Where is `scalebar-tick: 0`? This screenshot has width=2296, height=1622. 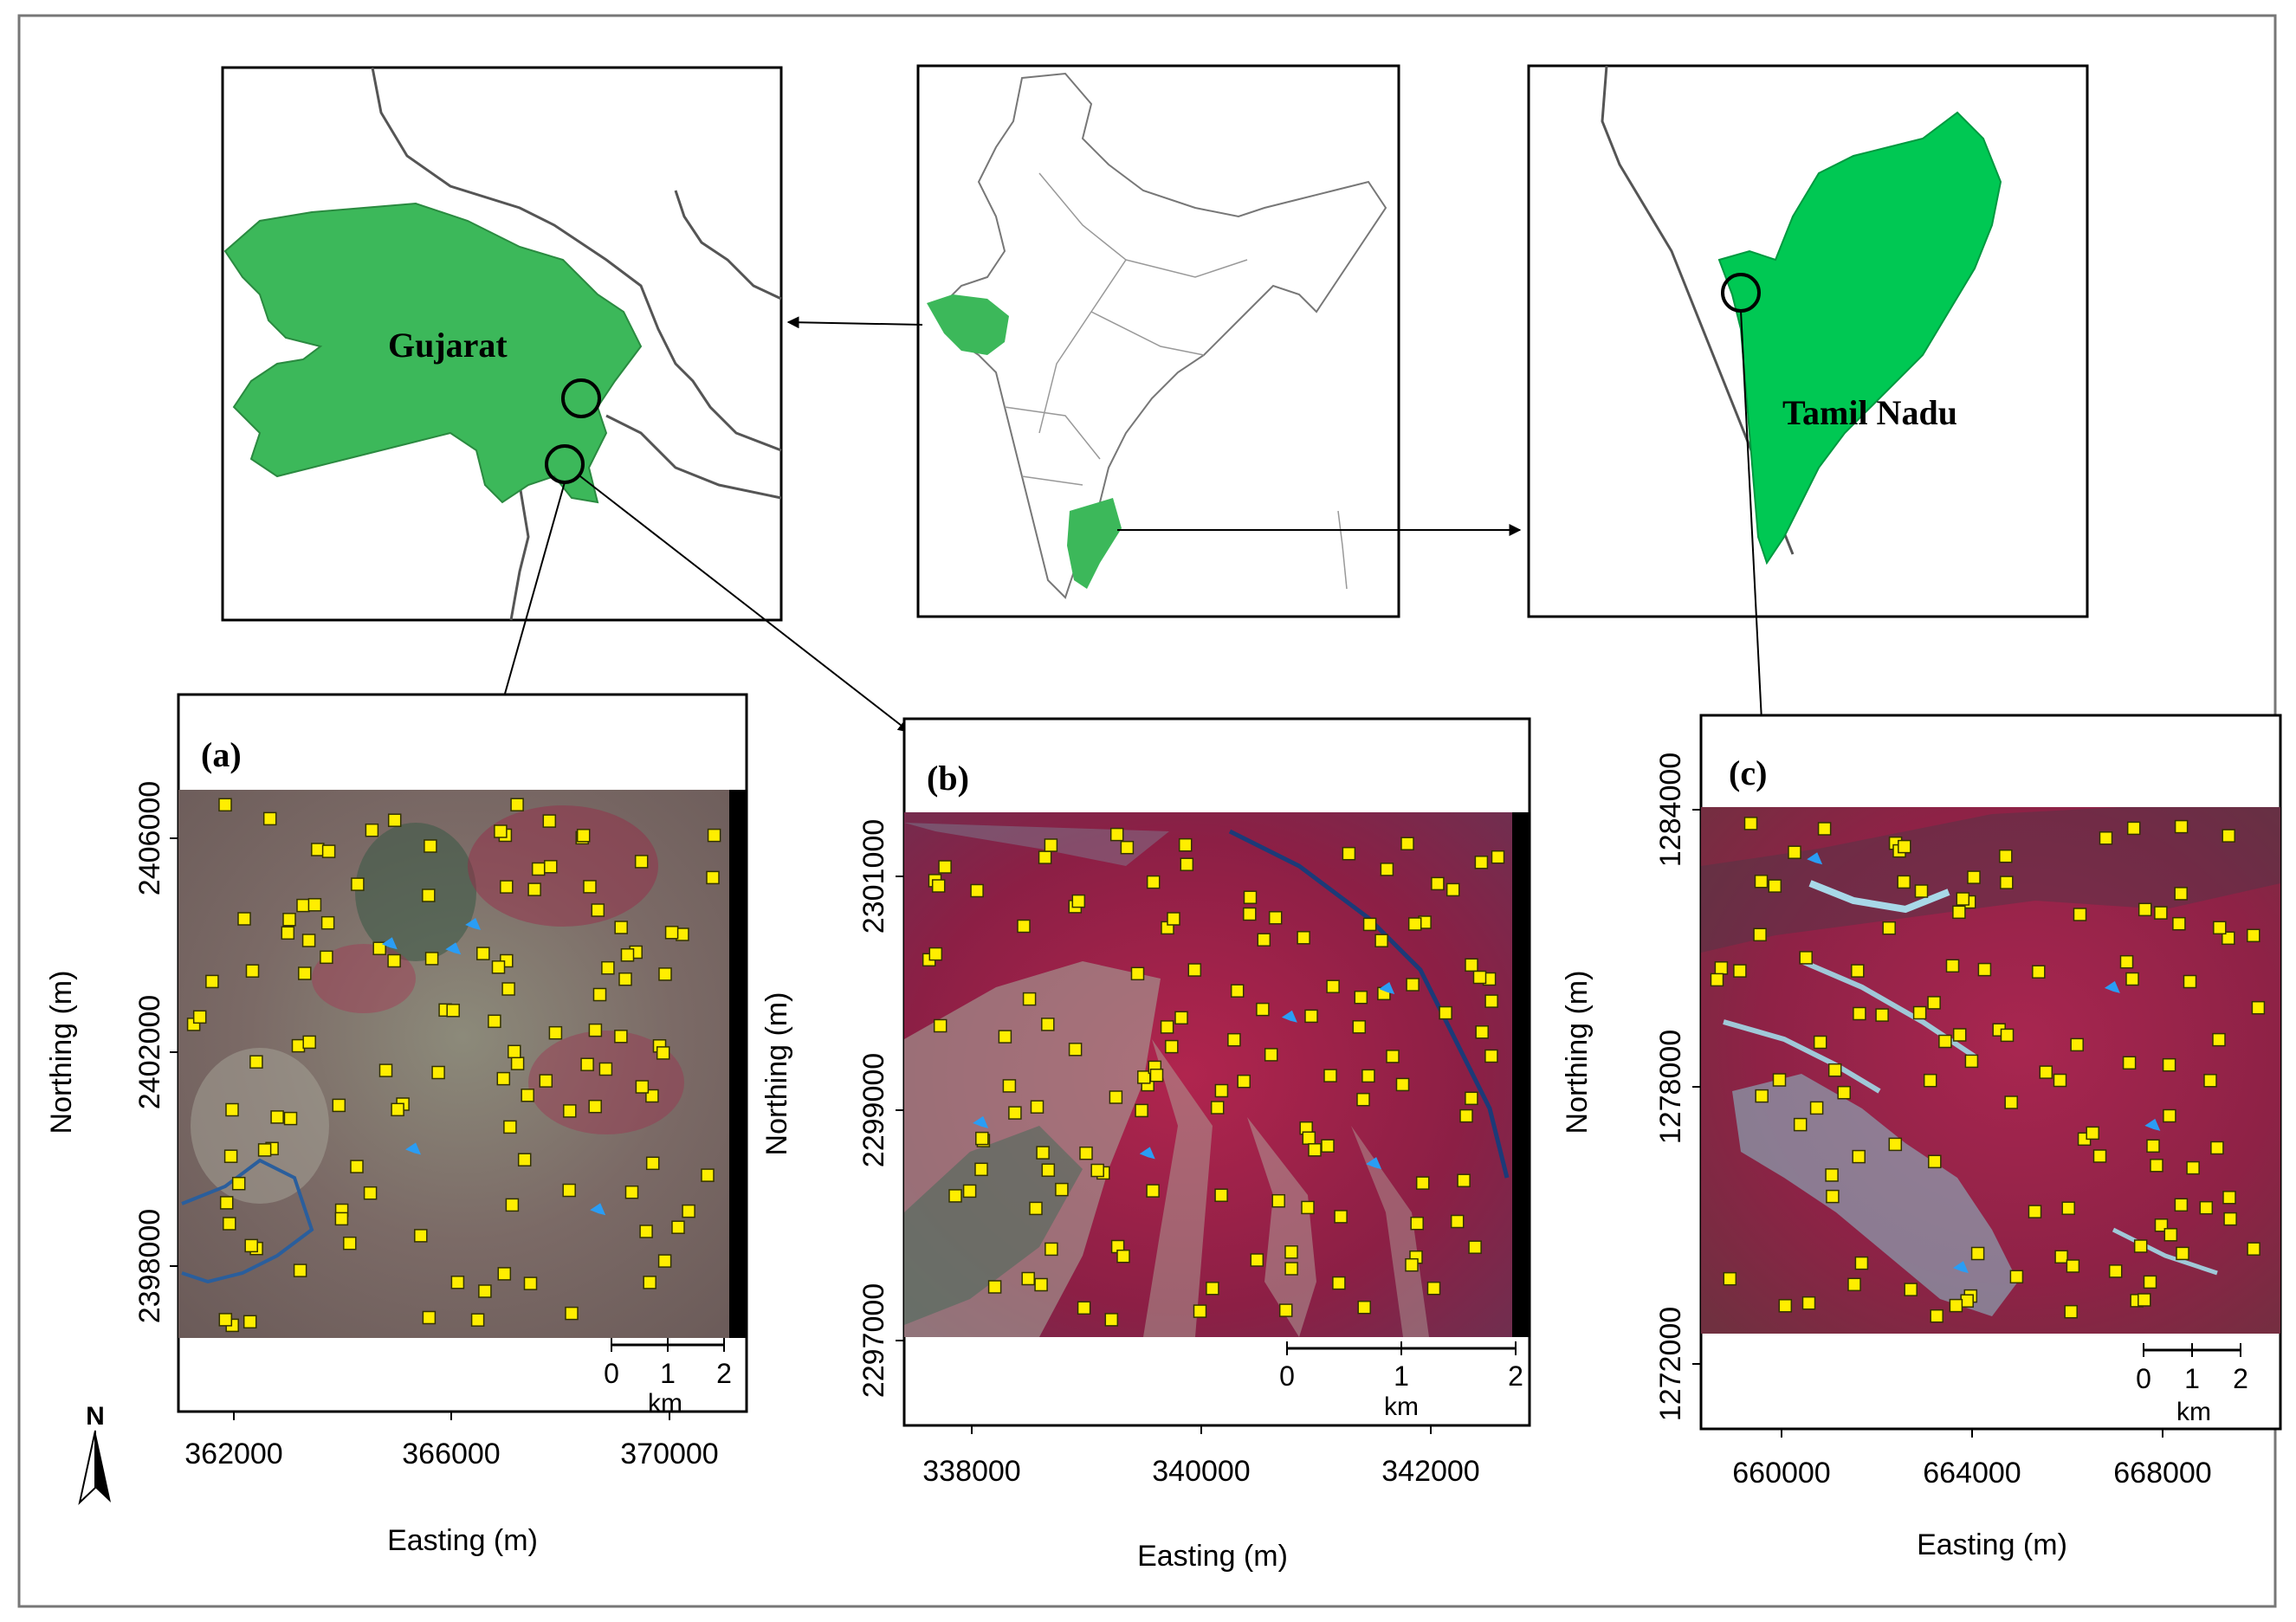
scalebar-tick: 0 is located at coordinates (2143, 1378).